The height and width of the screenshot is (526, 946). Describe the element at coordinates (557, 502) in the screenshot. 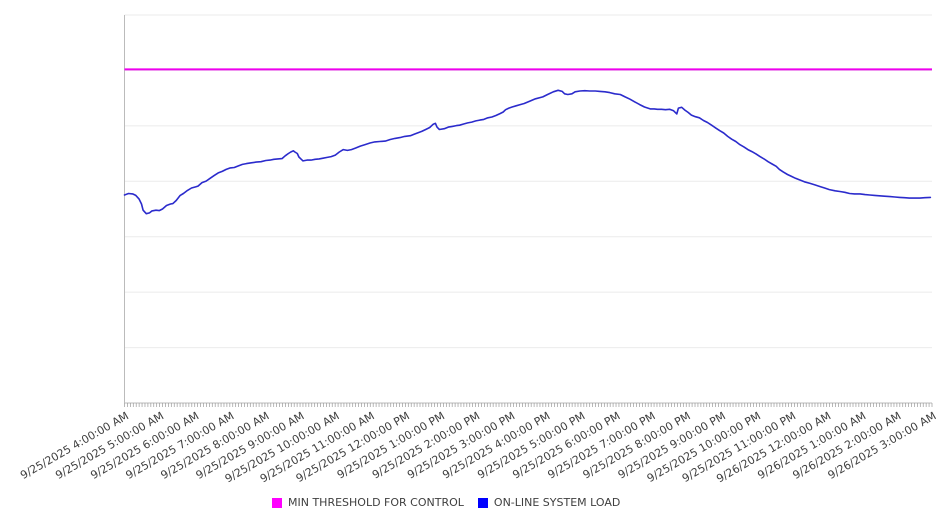

I see `legend-label-online-system-load: ON-LINE SYSTEM LOAD` at that location.